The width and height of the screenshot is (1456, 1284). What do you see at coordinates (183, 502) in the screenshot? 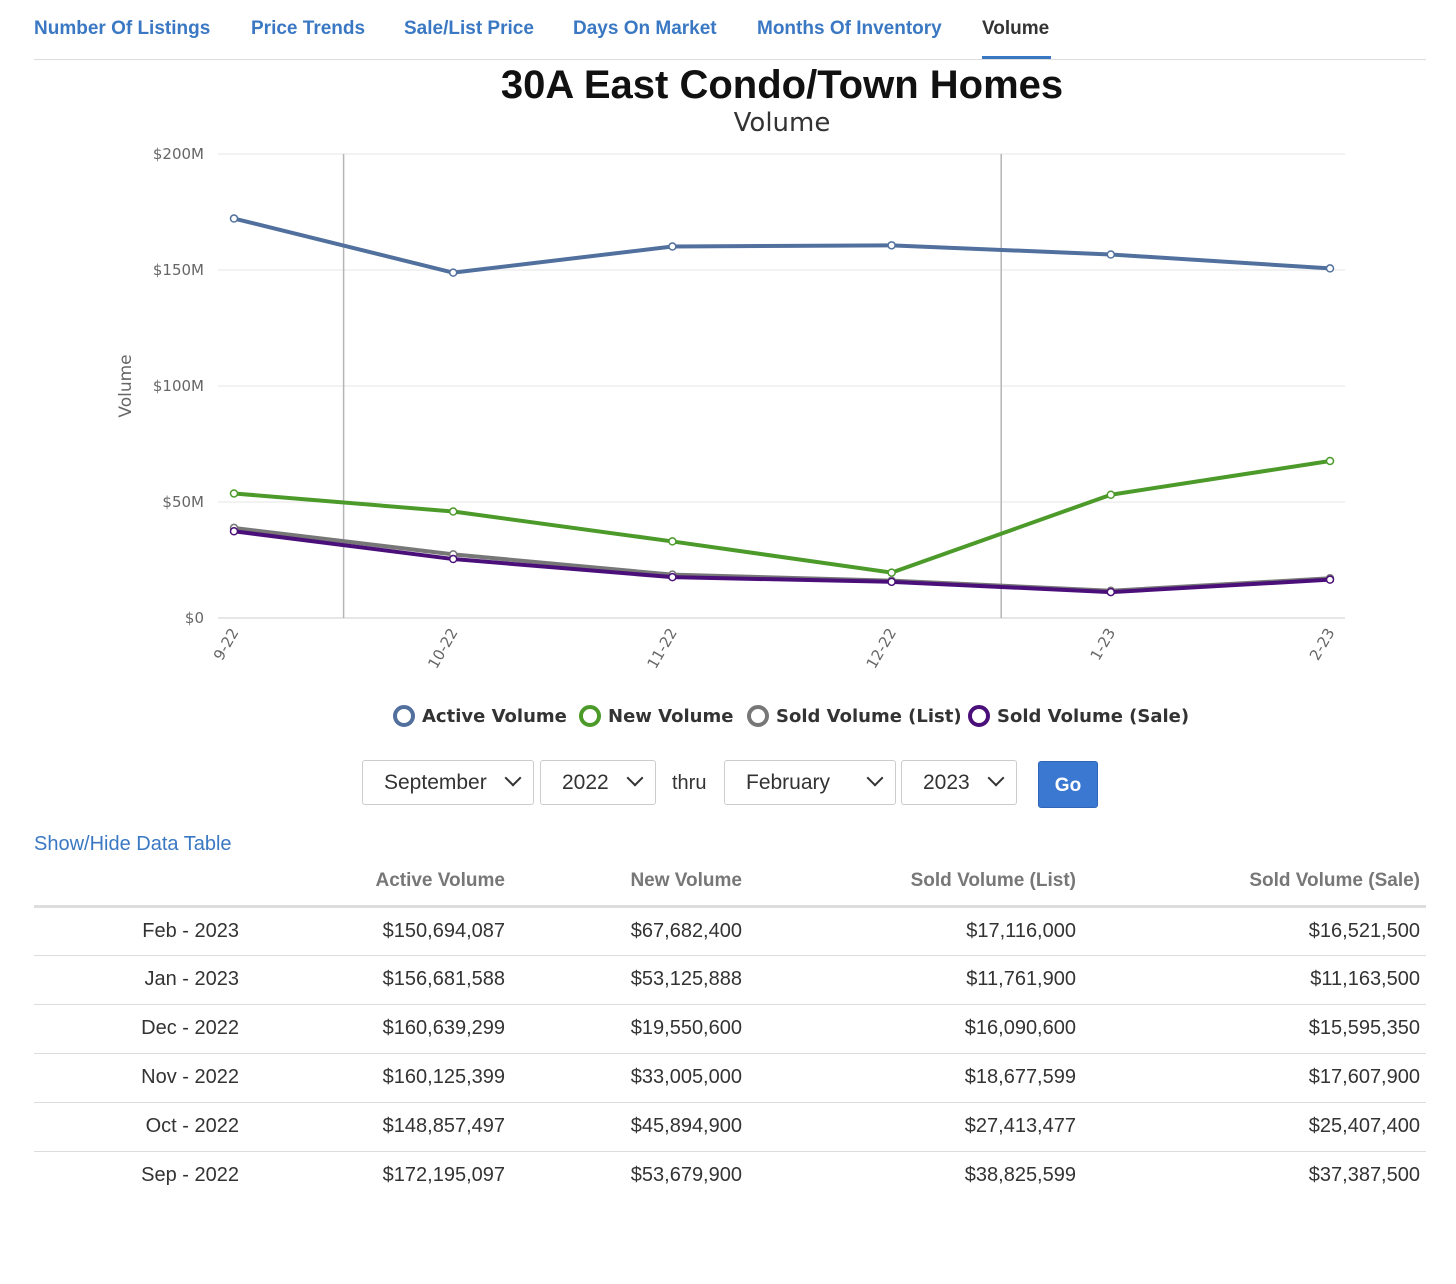
I see `y-tick-label: $50M` at bounding box center [183, 502].